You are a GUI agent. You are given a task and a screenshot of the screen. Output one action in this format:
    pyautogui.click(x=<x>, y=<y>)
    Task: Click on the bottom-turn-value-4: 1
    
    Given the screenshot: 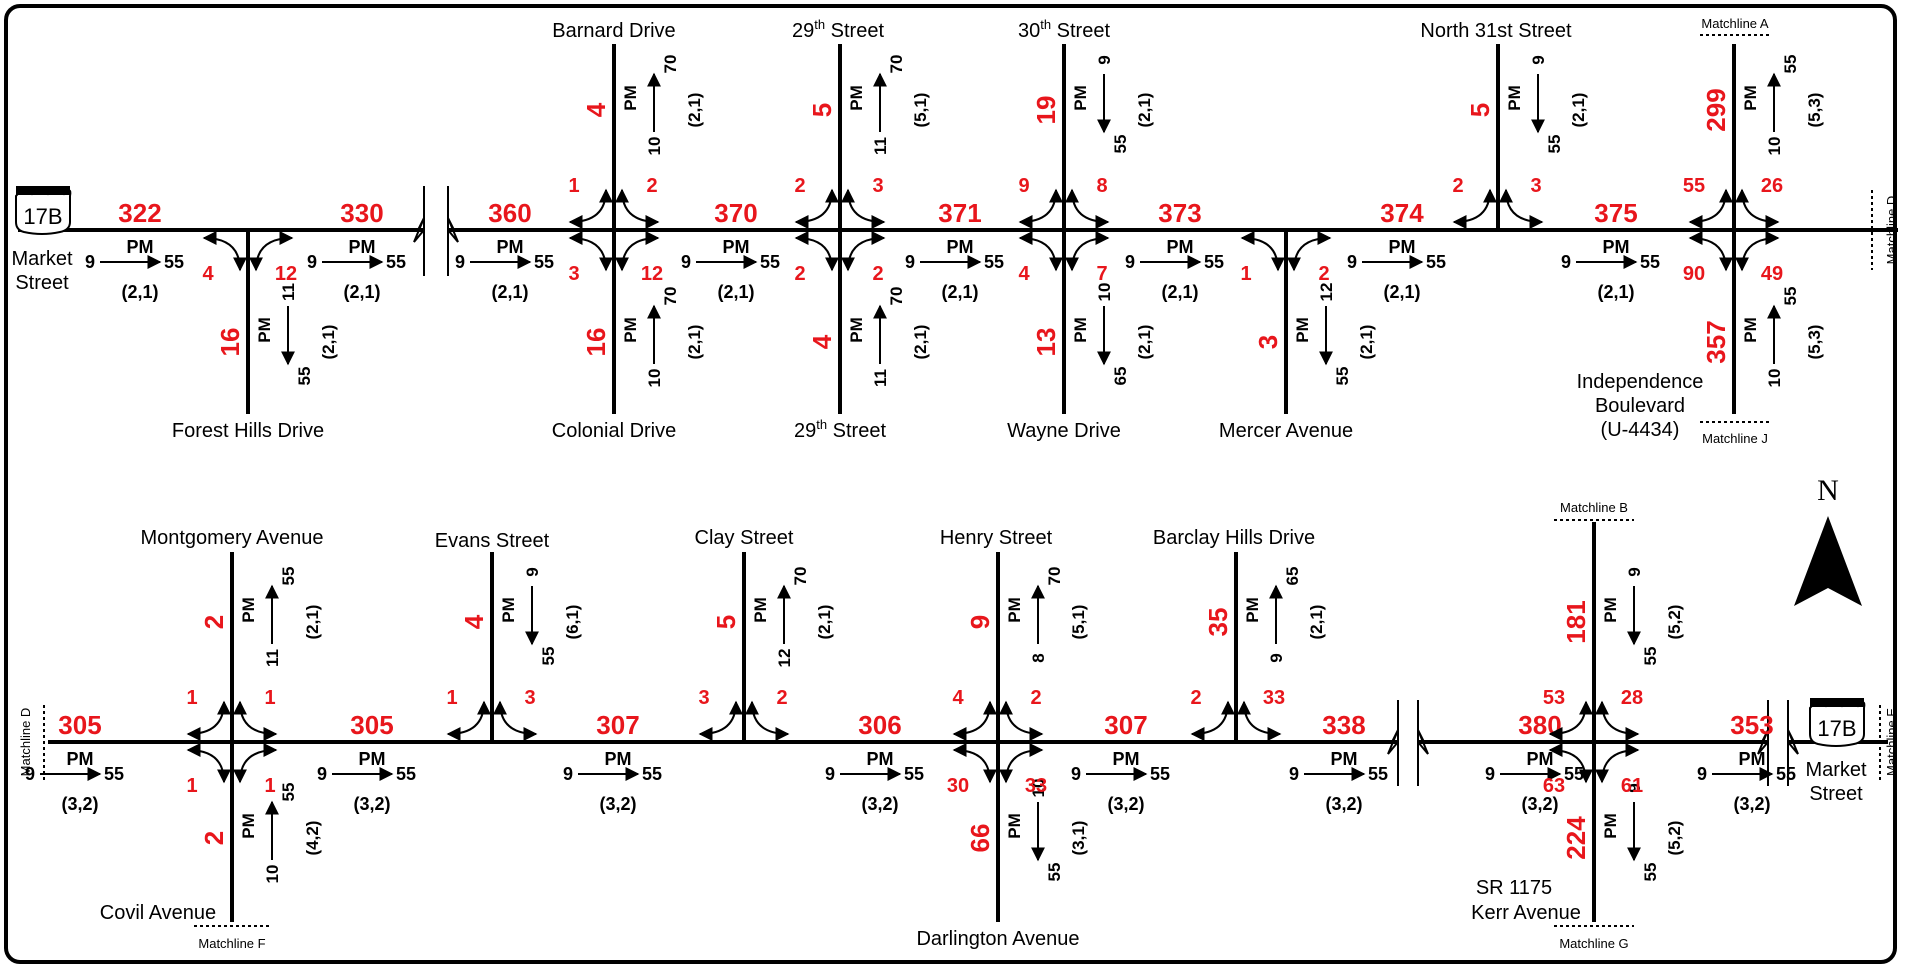 What is the action you would take?
    pyautogui.click(x=451, y=698)
    